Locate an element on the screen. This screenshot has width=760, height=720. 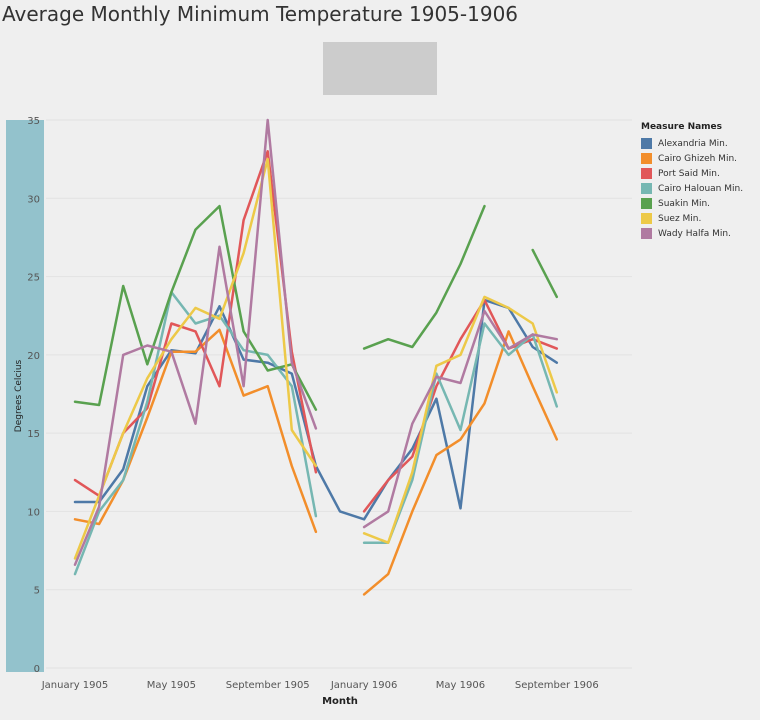
legend-label: Cairo Ghizeh Min. is located at coordinates (698, 158).